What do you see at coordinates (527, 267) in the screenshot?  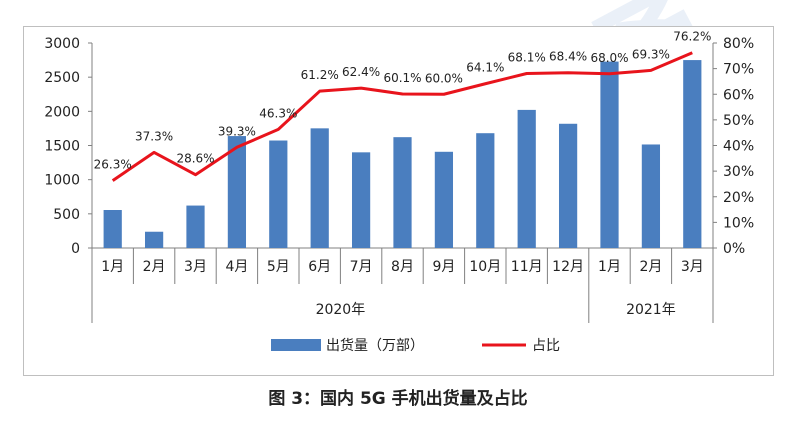 I see `x-tick-label: 11月` at bounding box center [527, 267].